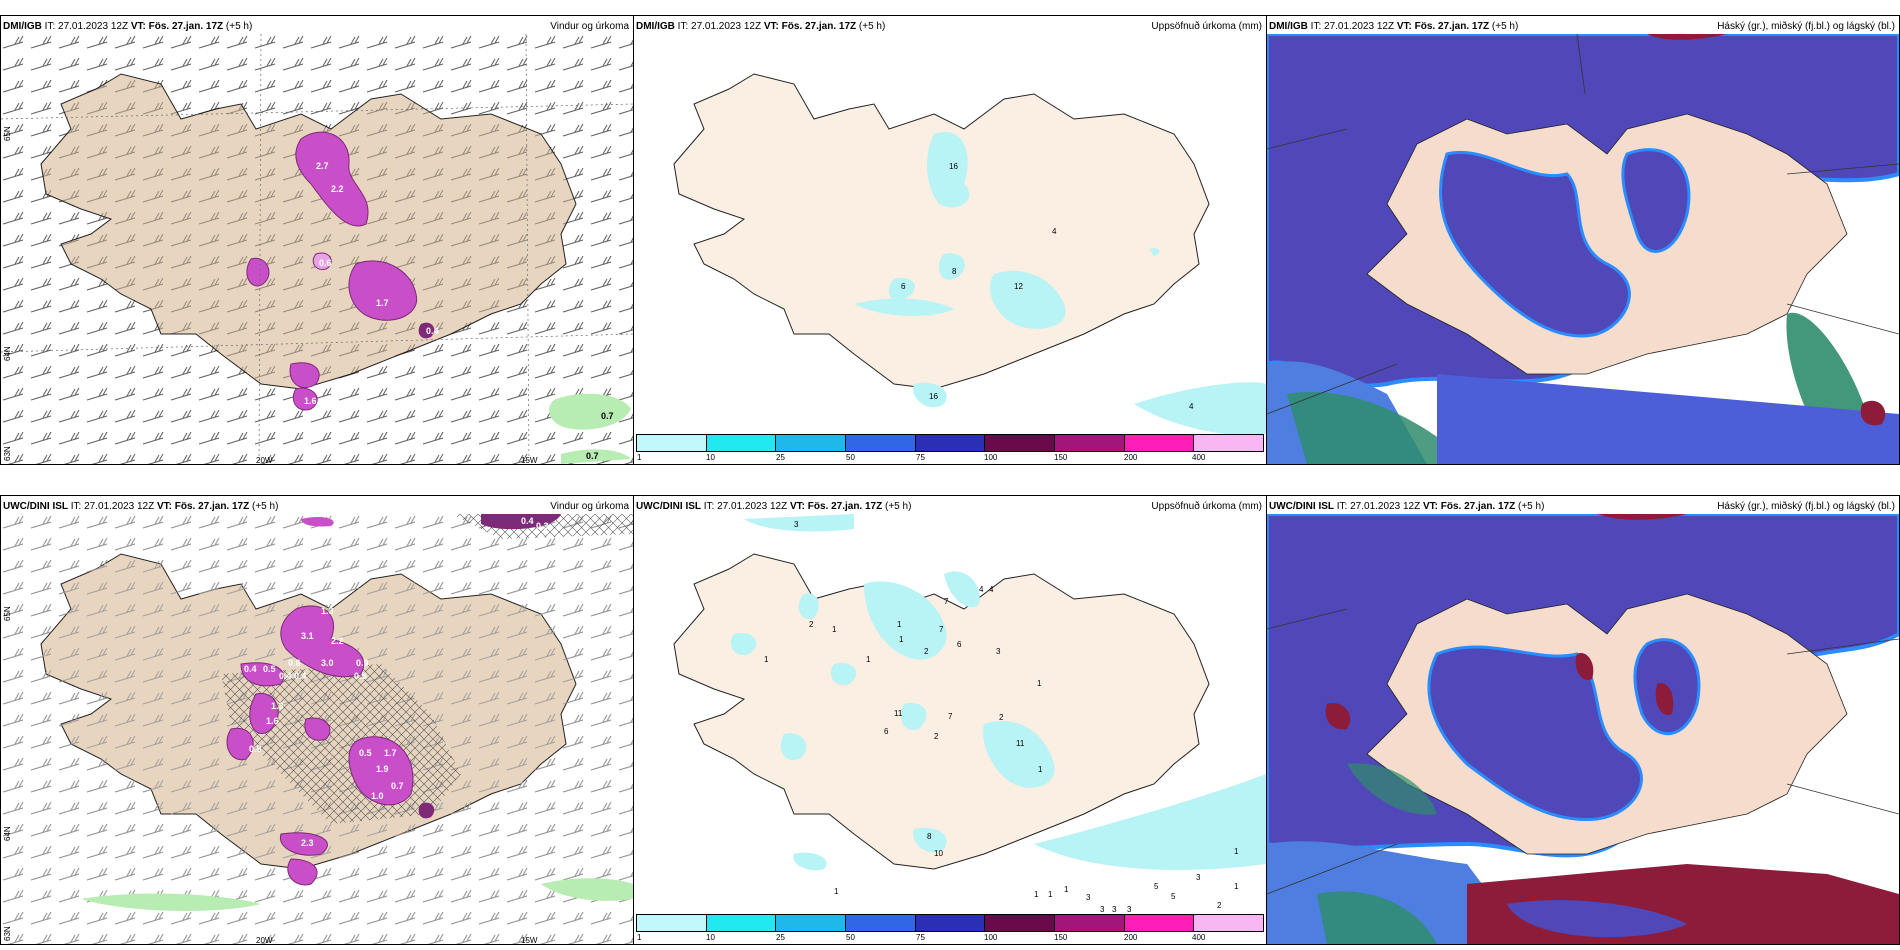  Describe the element at coordinates (589, 26) in the screenshot. I see `panel-title: Vindur og úrkoma` at that location.